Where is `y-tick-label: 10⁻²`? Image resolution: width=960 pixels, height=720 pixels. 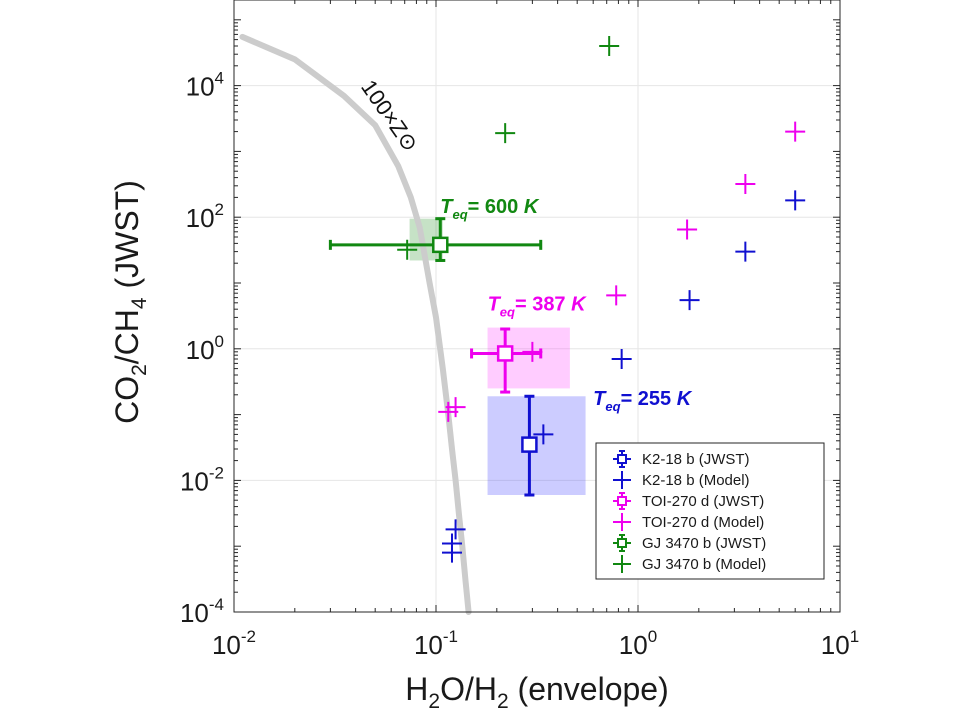 y-tick-label: 10⁻² is located at coordinates (202, 479).